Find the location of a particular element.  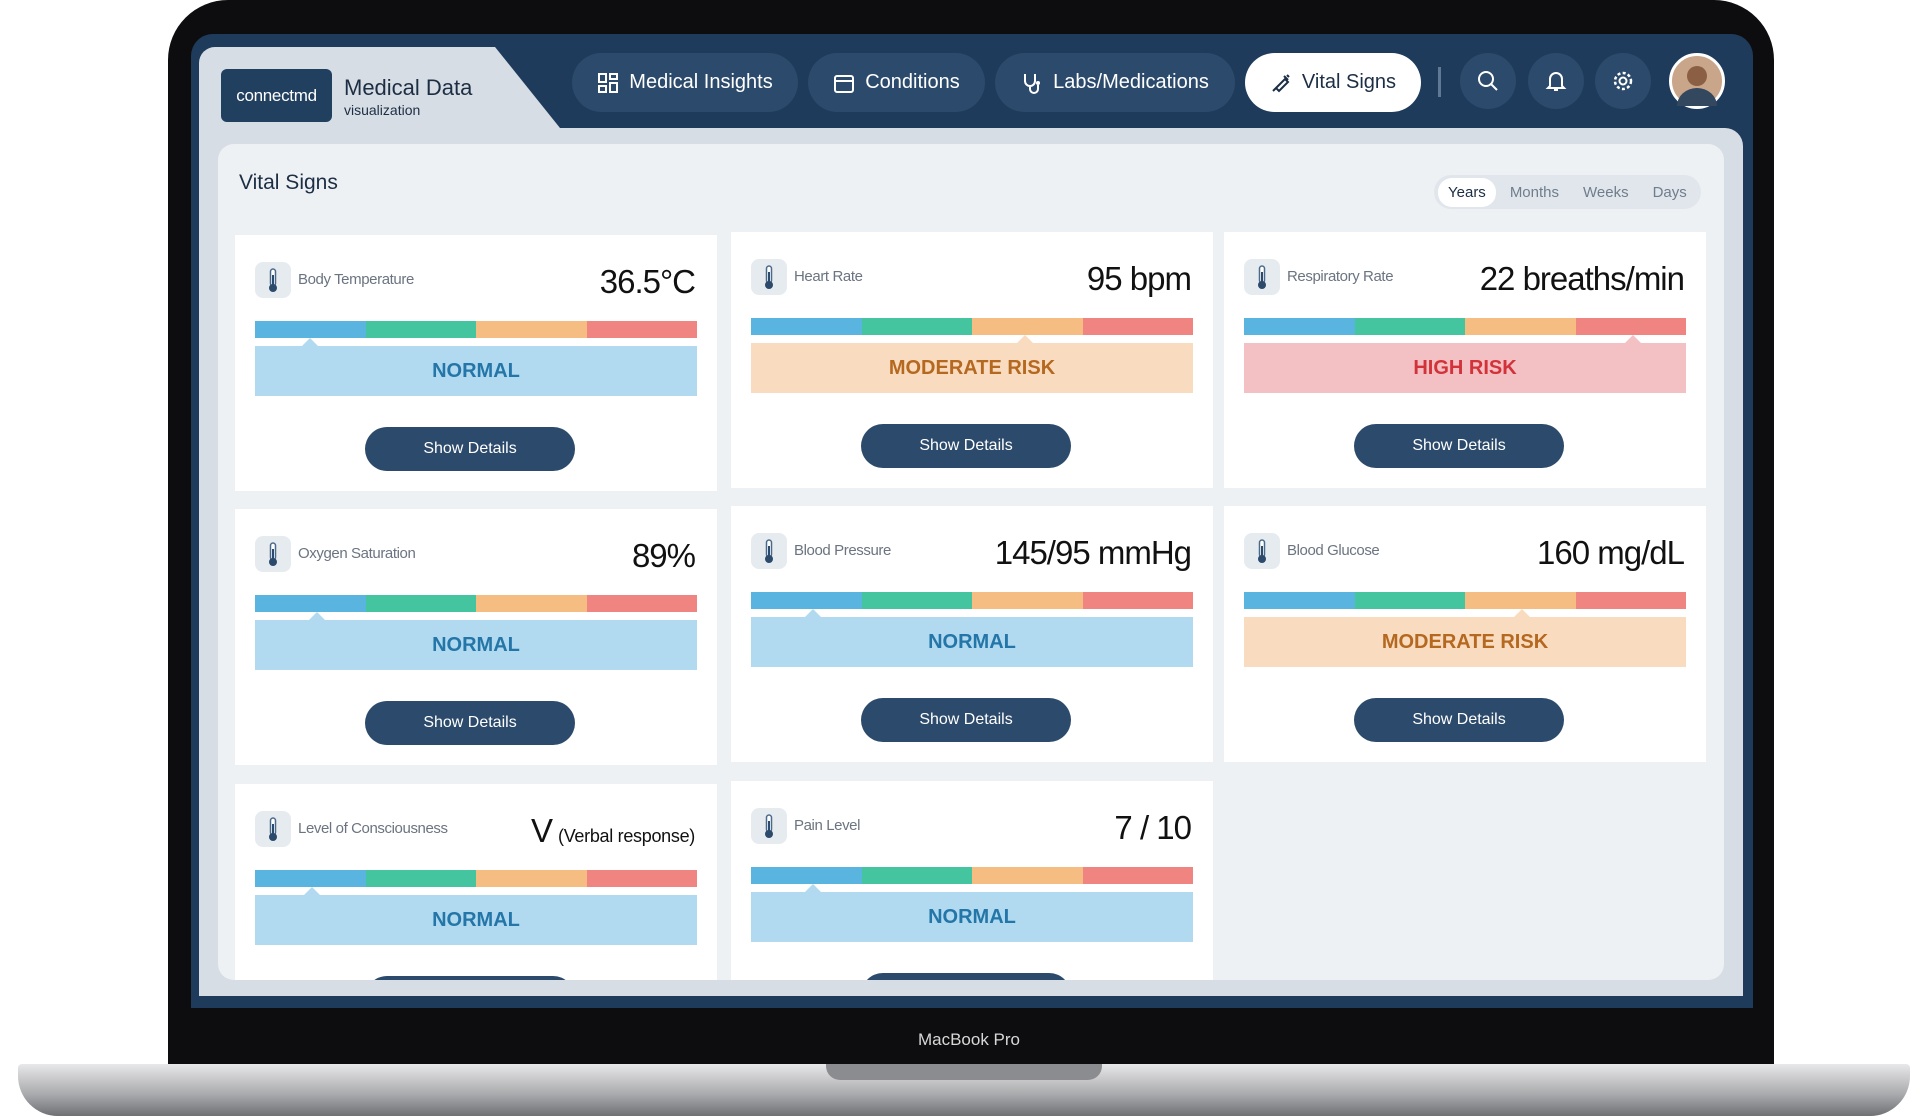

vital-value: 89% is located at coordinates (663, 555).